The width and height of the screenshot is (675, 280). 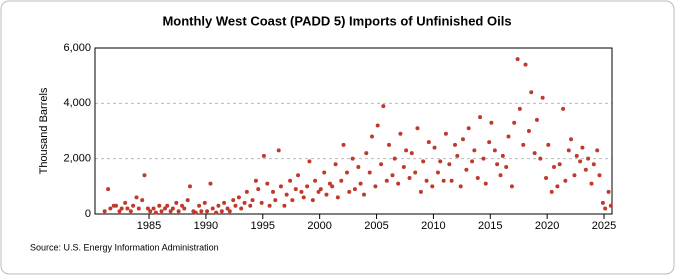 I want to click on y-axis-label: Thousand Barrels, so click(x=44, y=130).